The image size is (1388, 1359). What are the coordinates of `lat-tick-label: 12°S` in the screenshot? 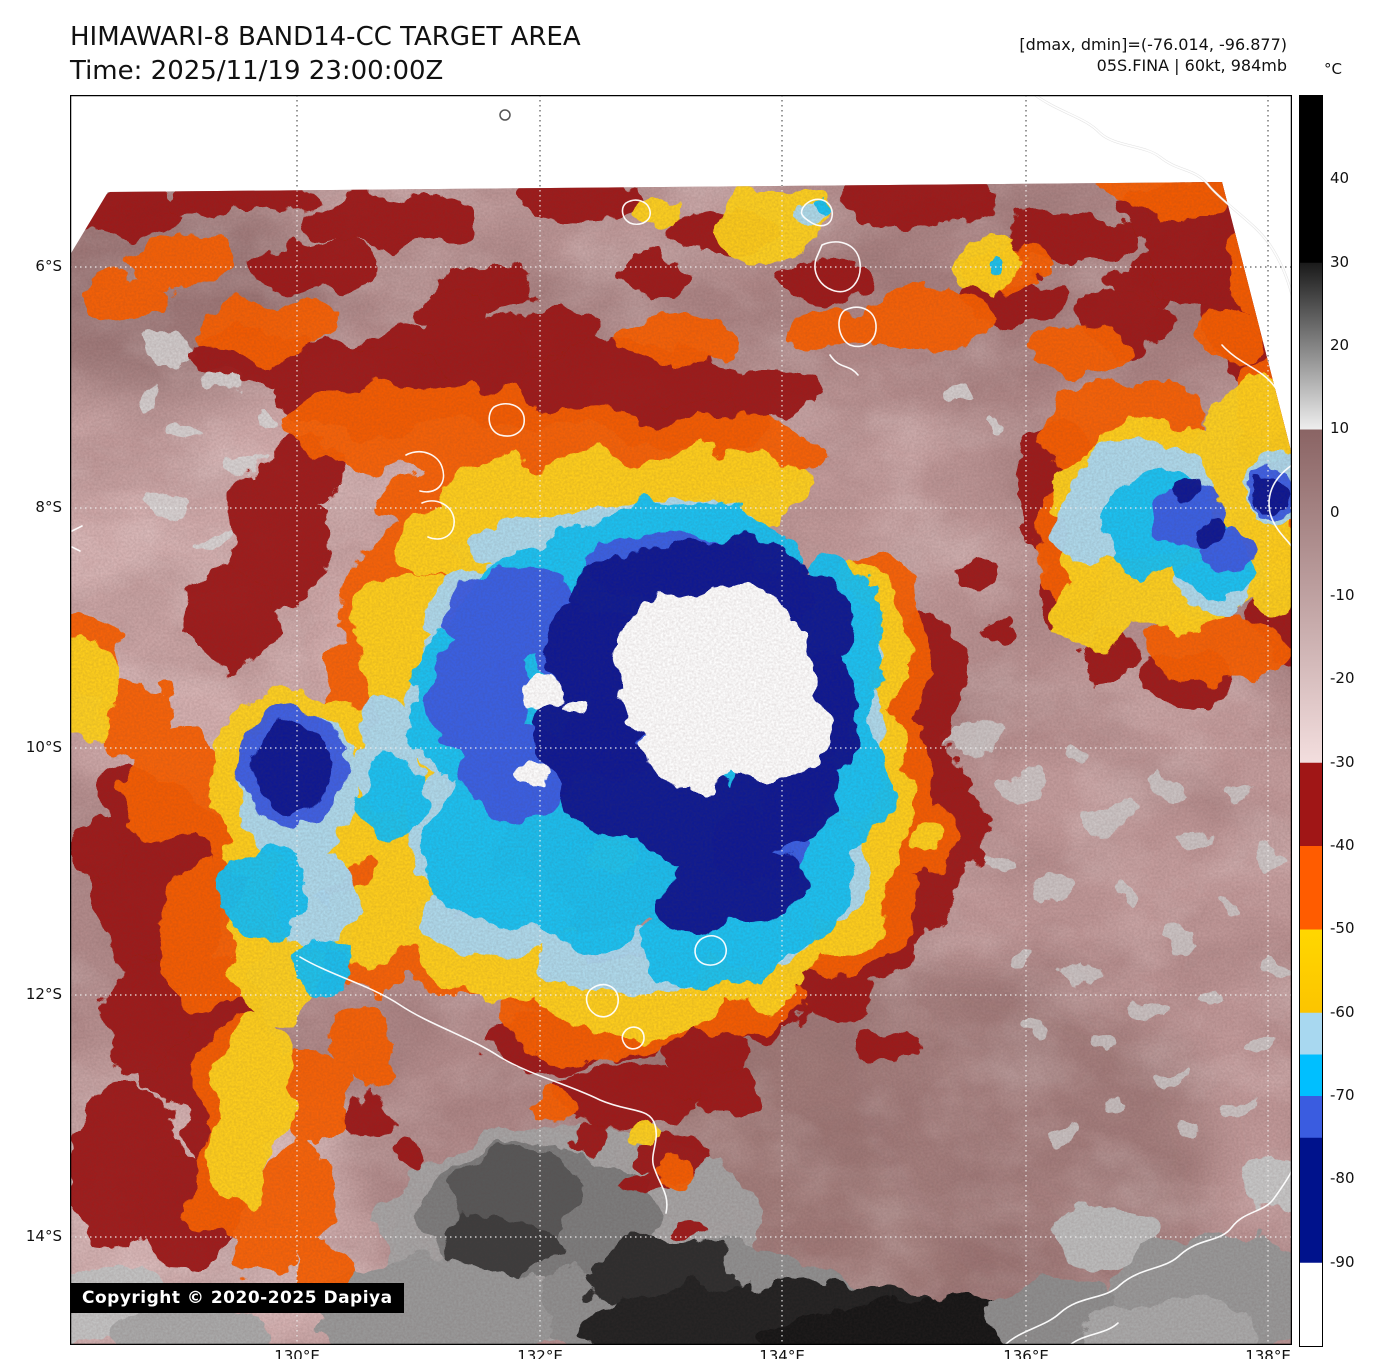 It's located at (43, 994).